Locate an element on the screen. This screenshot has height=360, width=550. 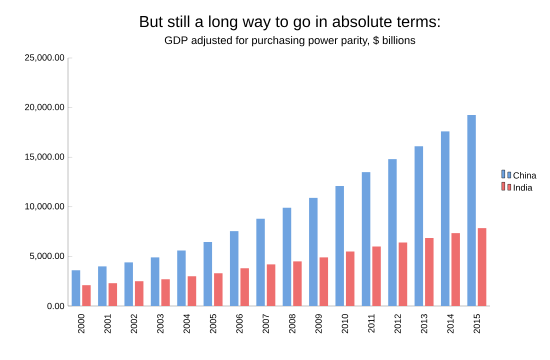
y-tick-label: 10,000.00 is located at coordinates (44, 206).